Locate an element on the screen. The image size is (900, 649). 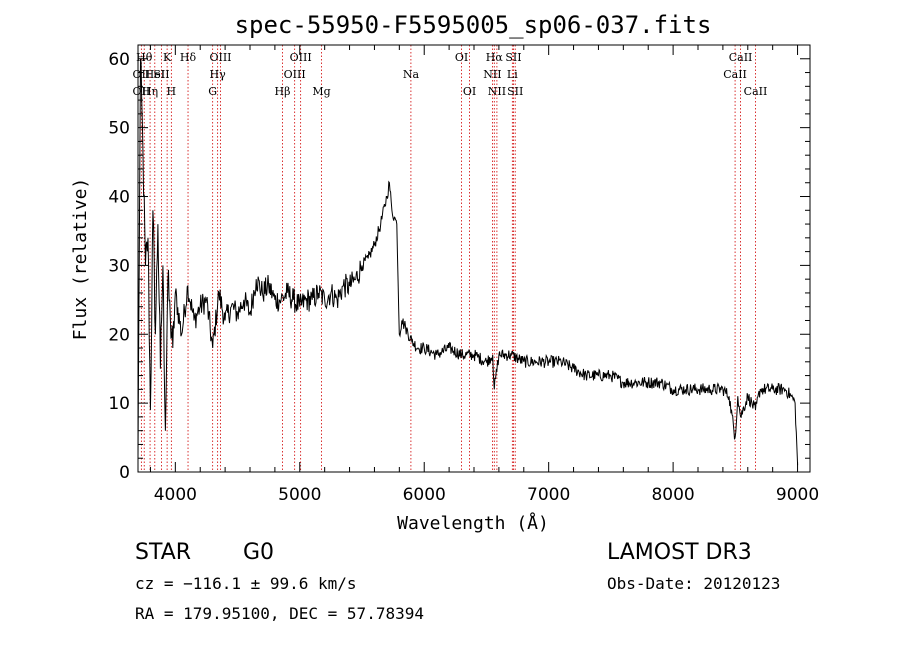
line-label: Hα is located at coordinates (495, 57).